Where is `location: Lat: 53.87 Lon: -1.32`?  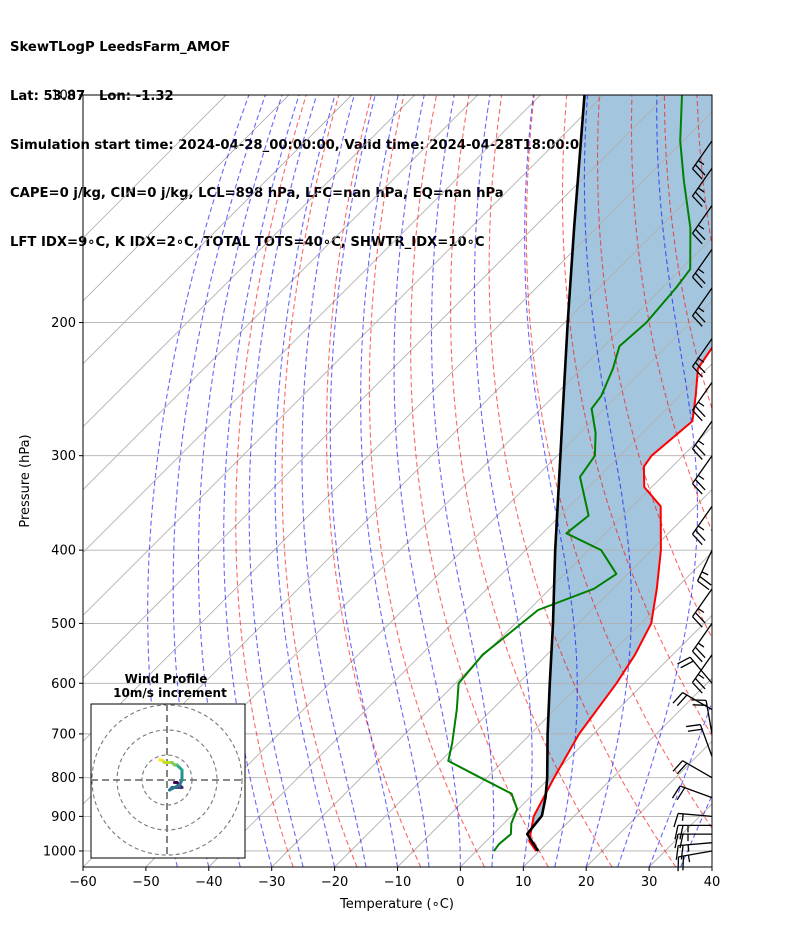 location: Lat: 53.87 Lon: -1.32 is located at coordinates (92, 96).